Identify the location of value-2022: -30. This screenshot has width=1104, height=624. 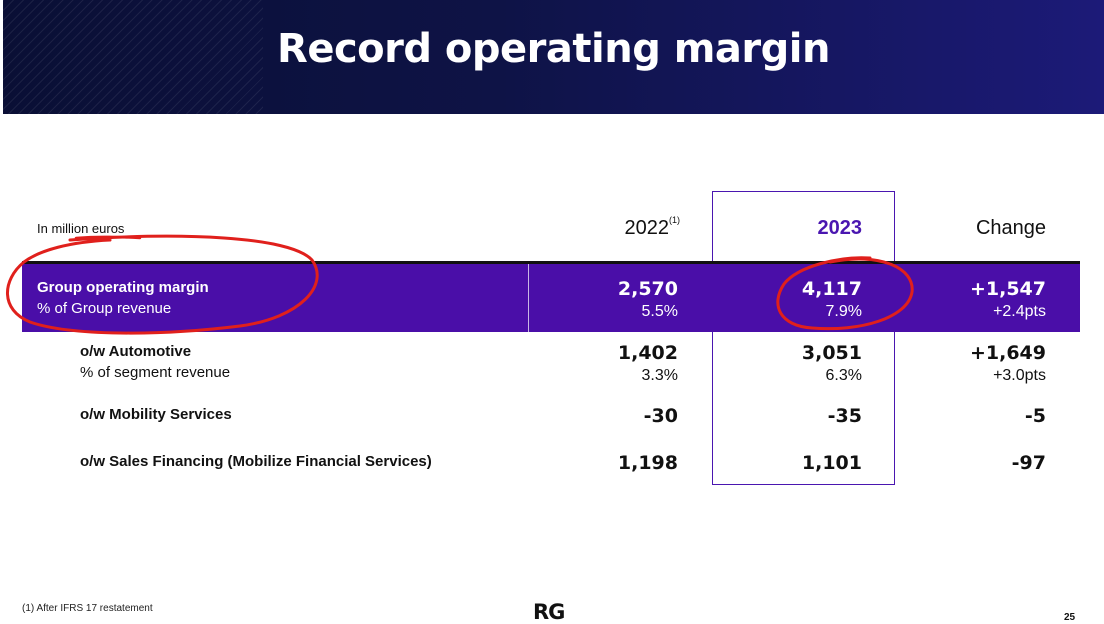
(660, 416).